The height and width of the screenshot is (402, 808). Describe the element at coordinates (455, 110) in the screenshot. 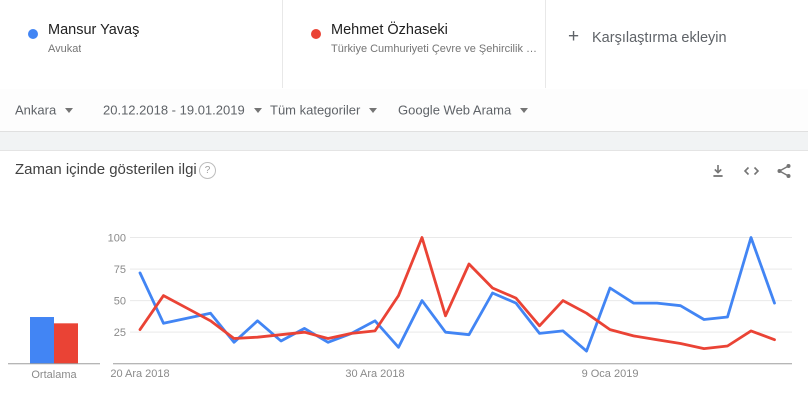

I see `search-type-filter-label: Google Web Arama` at that location.